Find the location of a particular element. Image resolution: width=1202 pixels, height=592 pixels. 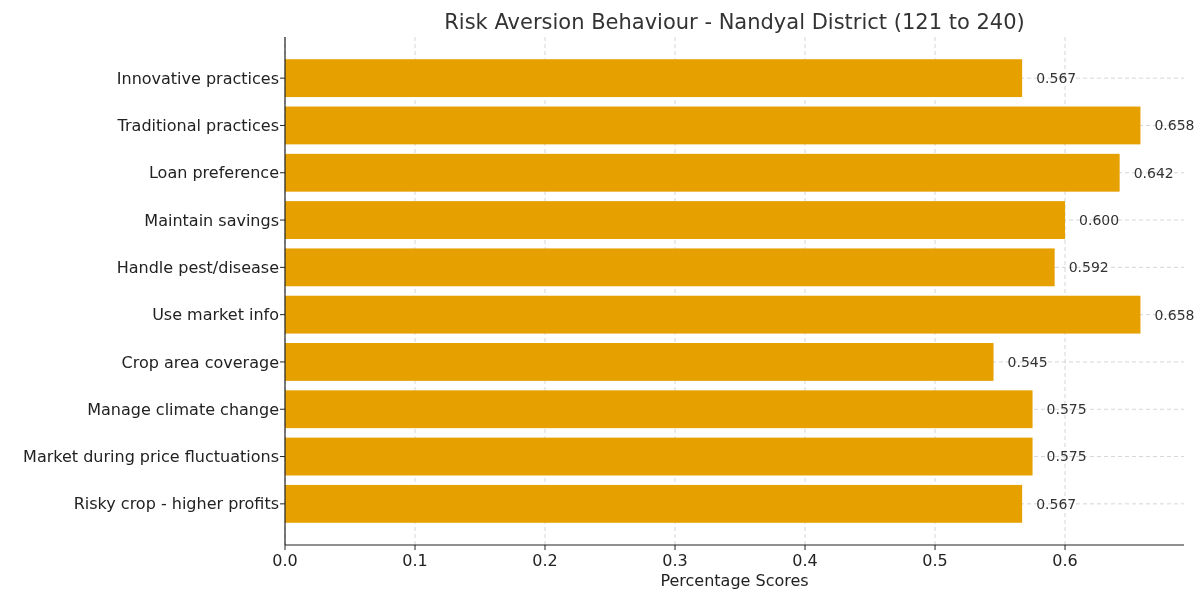

data-label: 0.642 is located at coordinates (1153, 172).